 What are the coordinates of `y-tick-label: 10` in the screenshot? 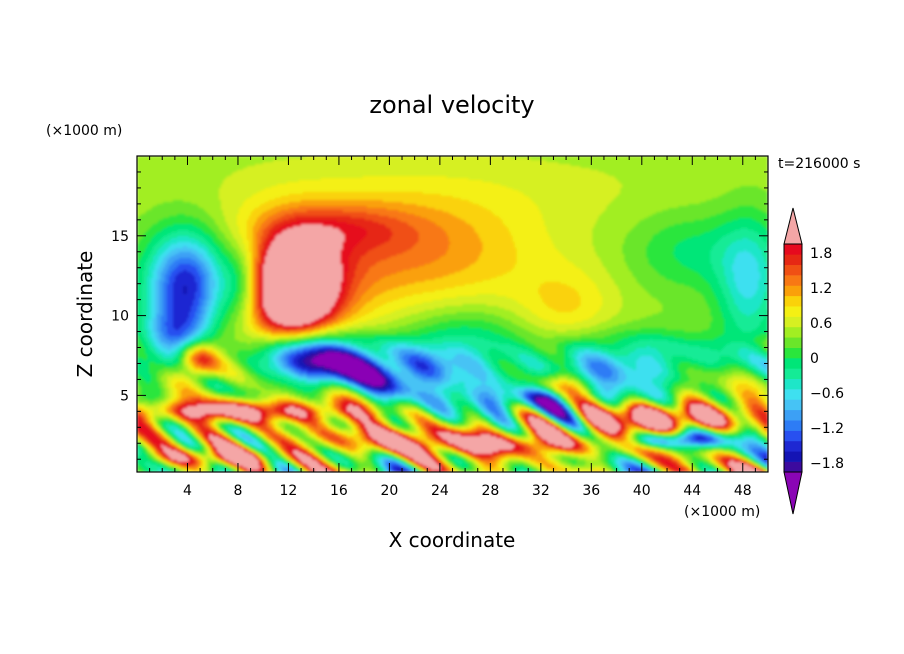 It's located at (120, 317).